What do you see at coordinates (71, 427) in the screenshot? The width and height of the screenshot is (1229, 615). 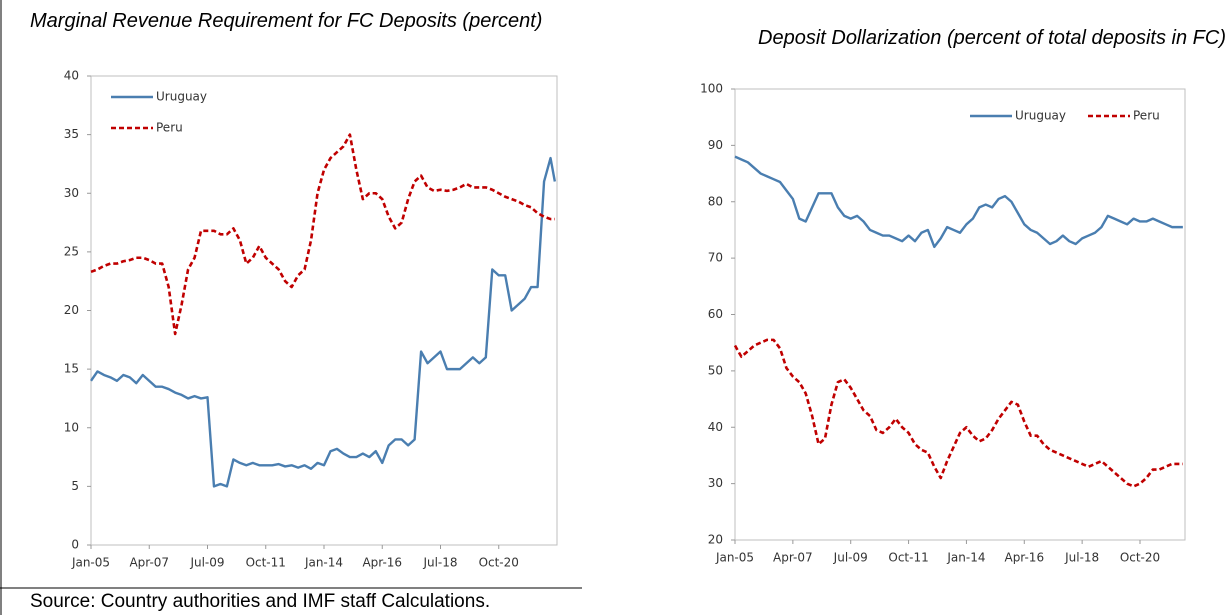 I see `y-tick-label: 10` at bounding box center [71, 427].